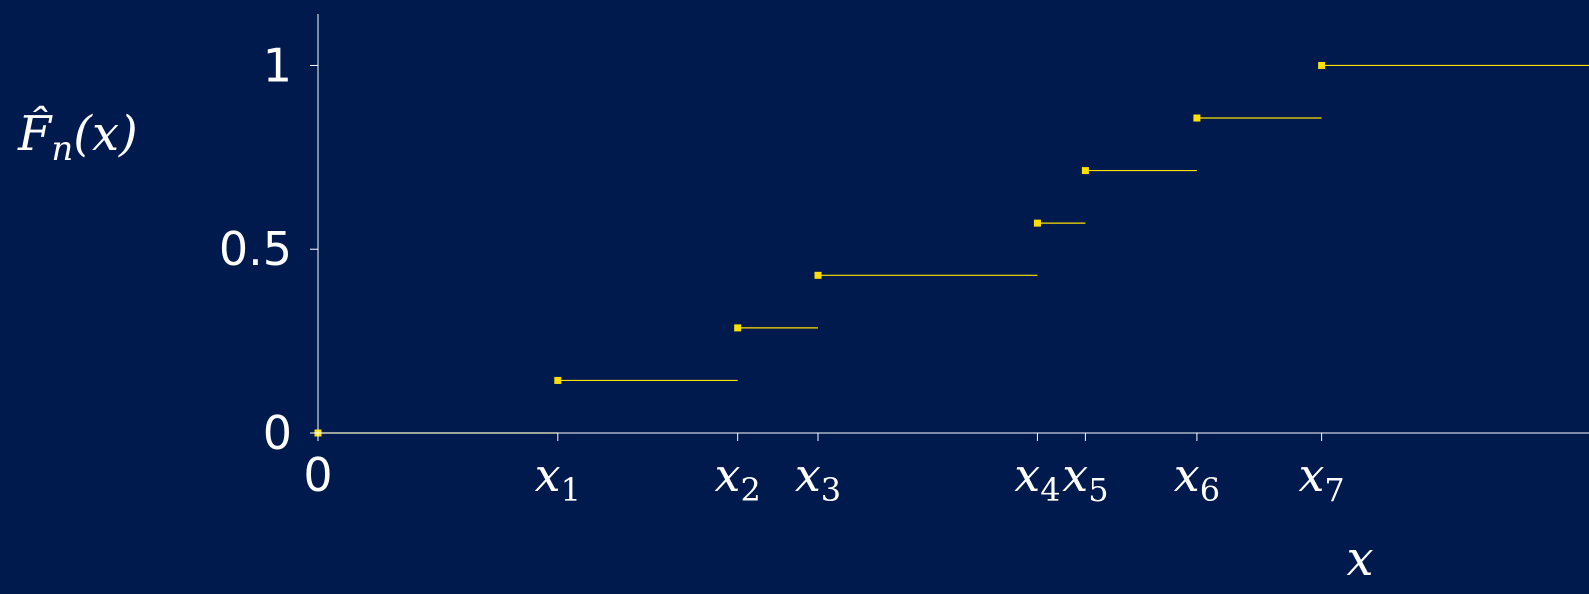  Describe the element at coordinates (818, 478) in the screenshot. I see `x-tick-label: x3` at that location.